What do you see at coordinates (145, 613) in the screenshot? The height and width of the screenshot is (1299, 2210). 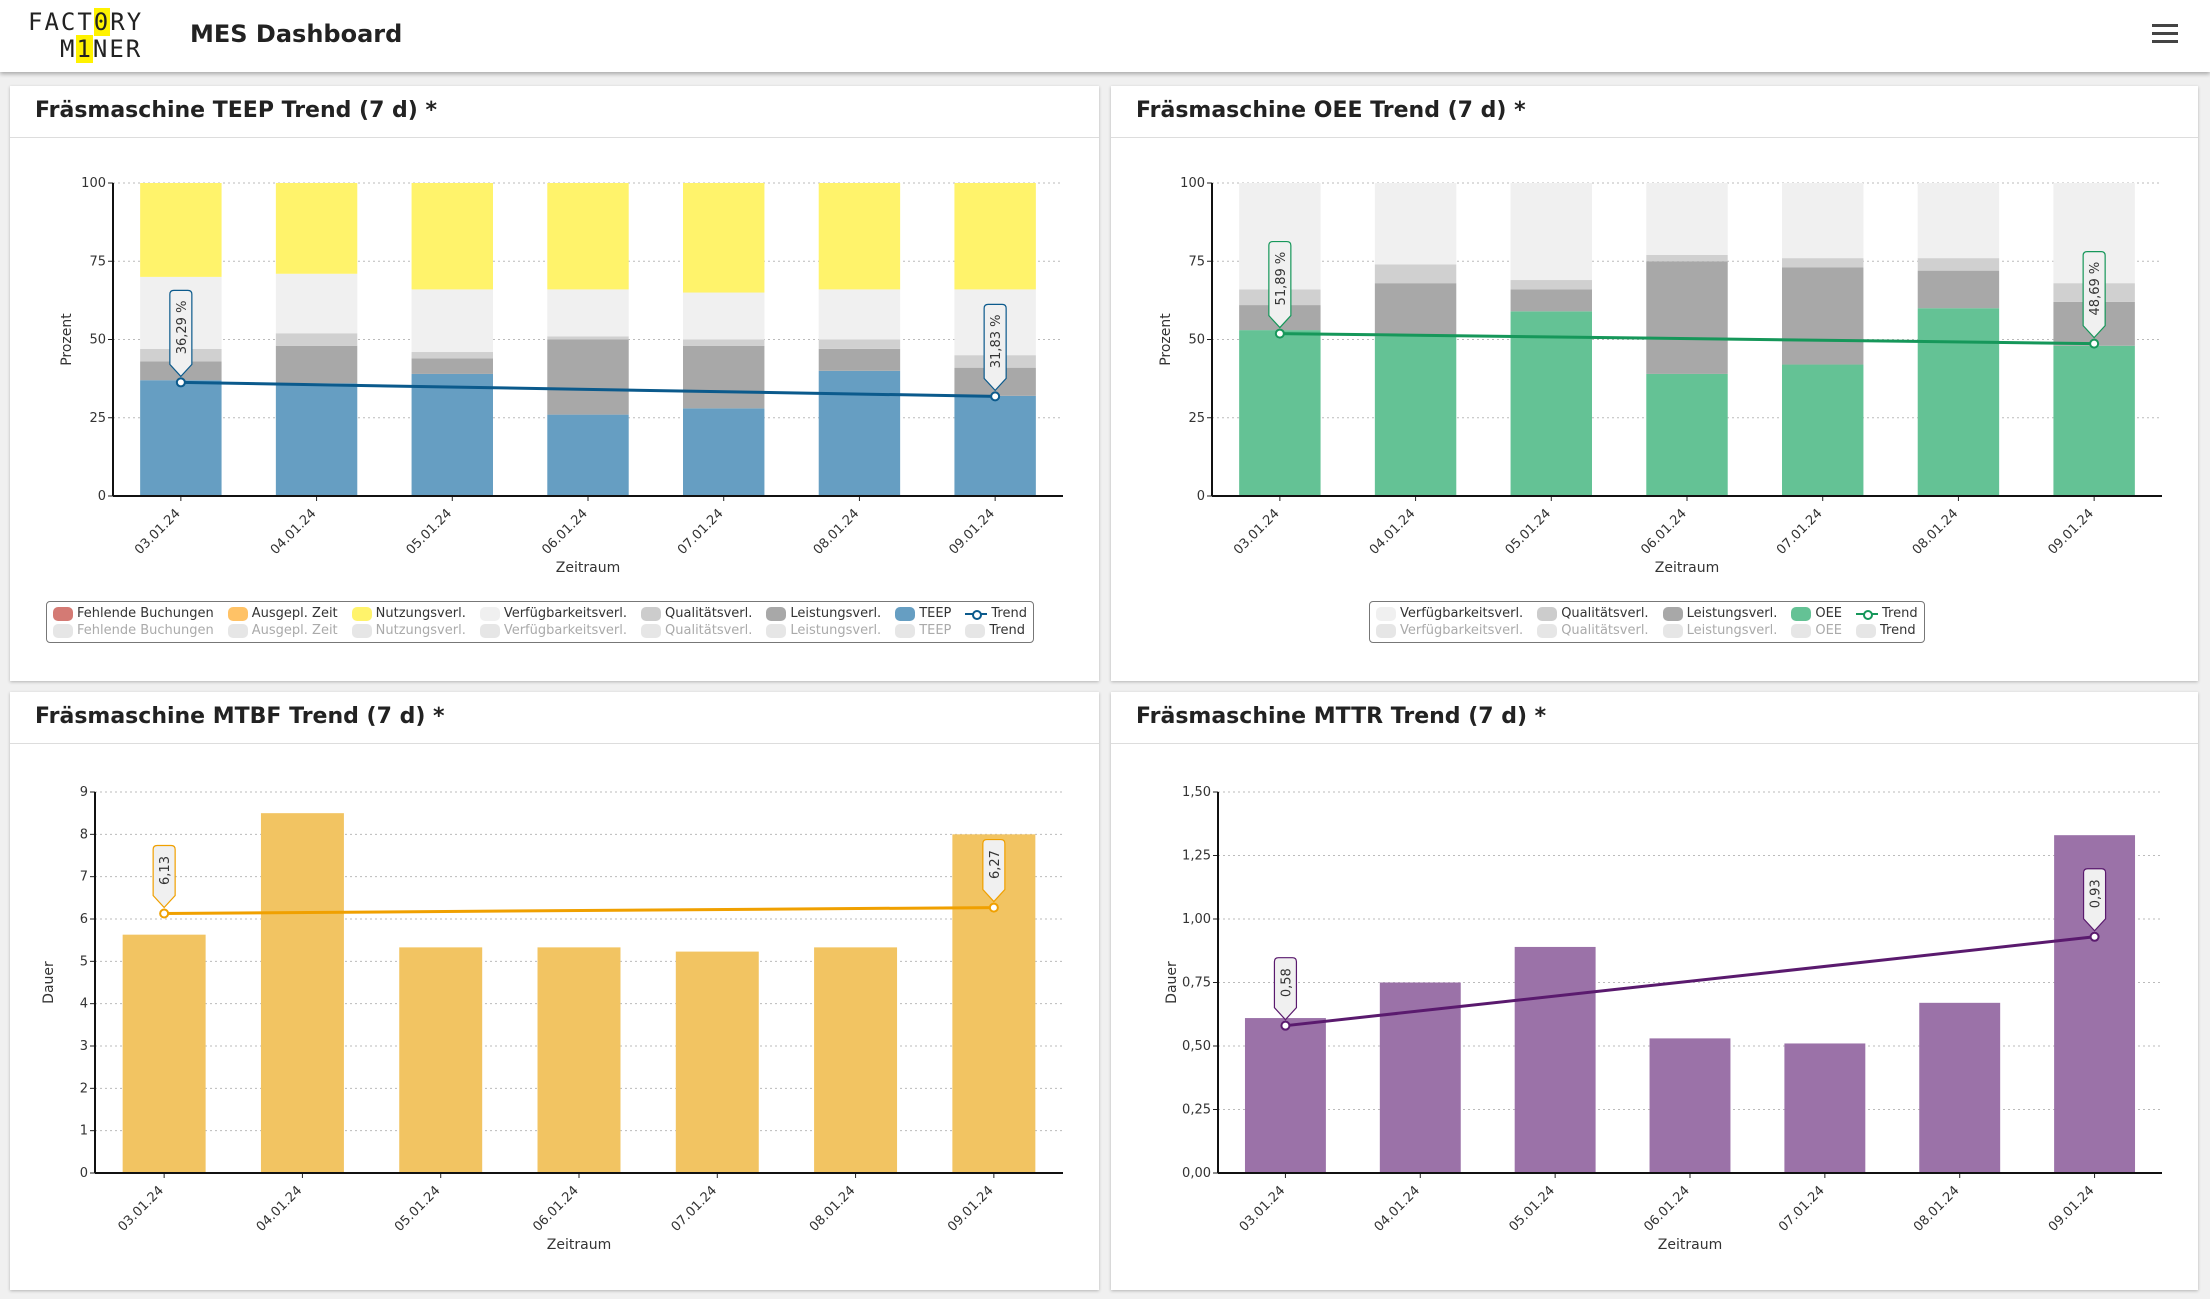 I see `legend-label: Fehlende Buchungen` at bounding box center [145, 613].